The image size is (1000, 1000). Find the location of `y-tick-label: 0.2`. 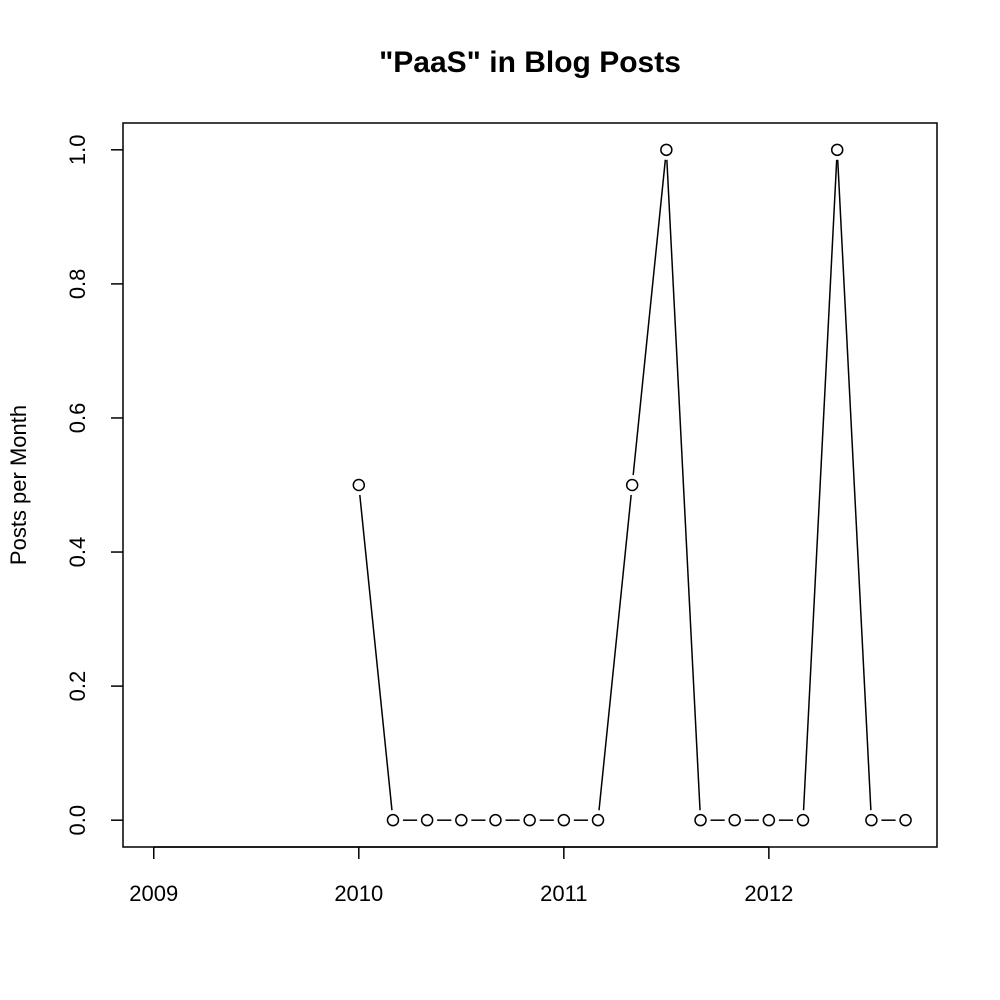

y-tick-label: 0.2 is located at coordinates (77, 686).